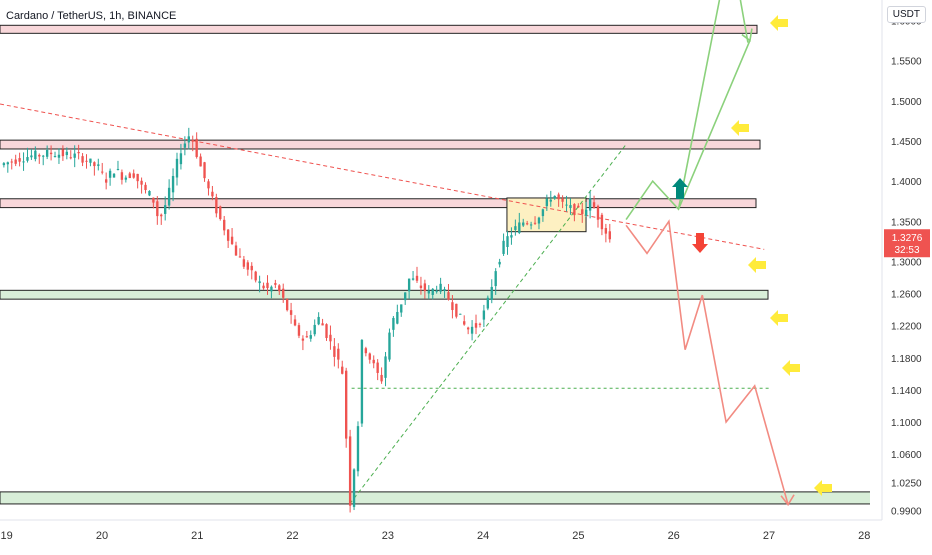 This screenshot has width=932, height=555. What do you see at coordinates (906, 295) in the screenshot?
I see `y-tick-label: 1.2600` at bounding box center [906, 295].